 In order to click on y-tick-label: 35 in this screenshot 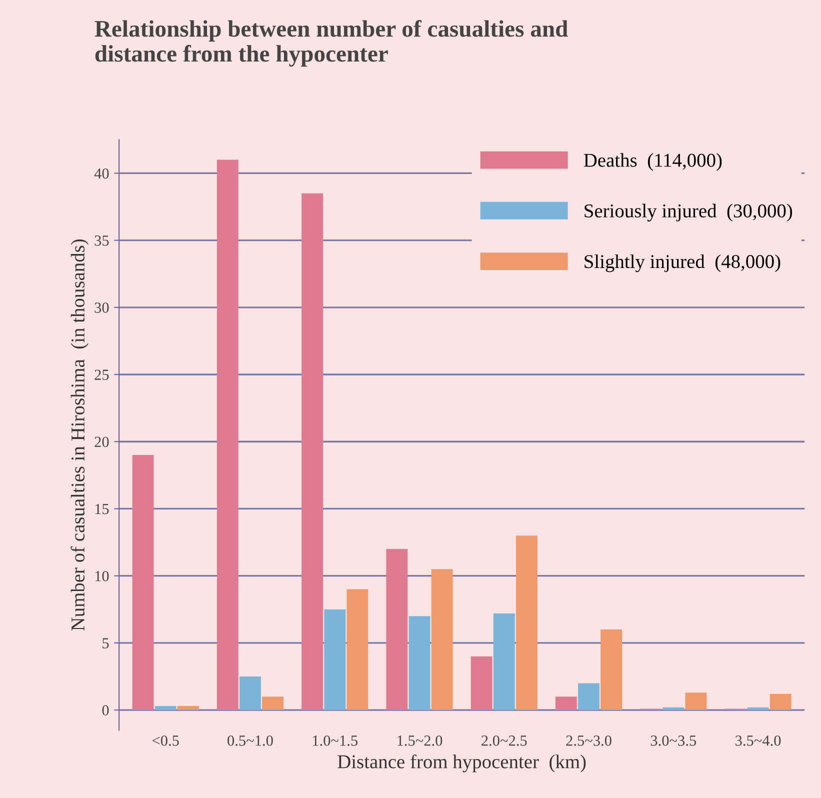, I will do `click(101, 240)`.